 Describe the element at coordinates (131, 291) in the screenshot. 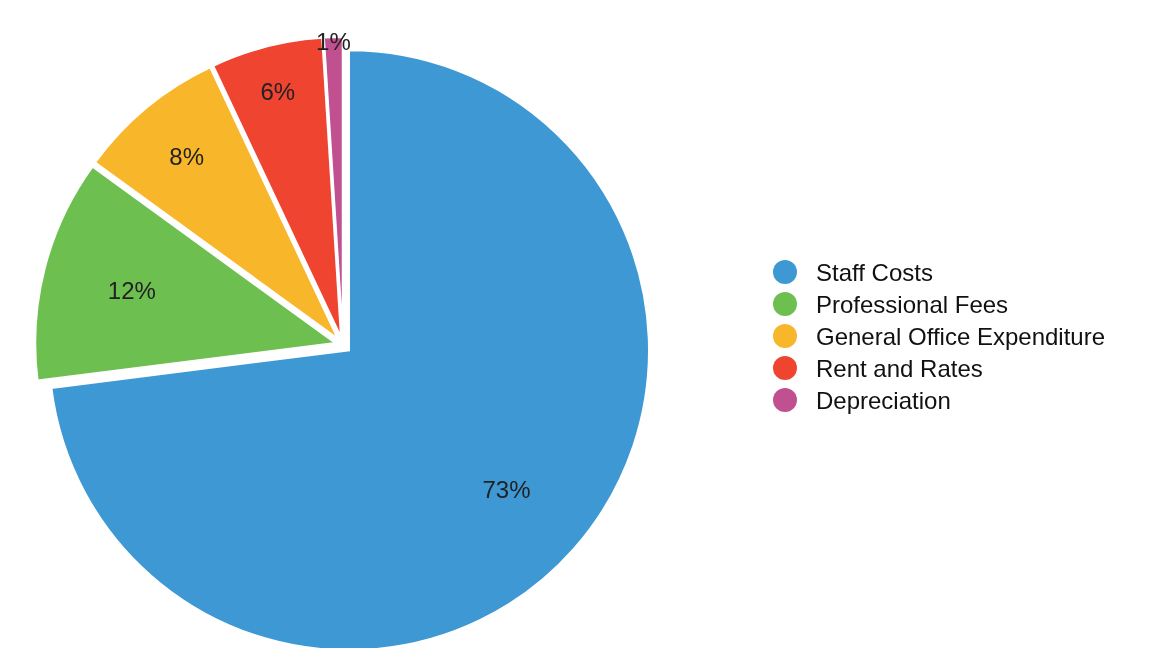

I see `data-label: 12%` at that location.